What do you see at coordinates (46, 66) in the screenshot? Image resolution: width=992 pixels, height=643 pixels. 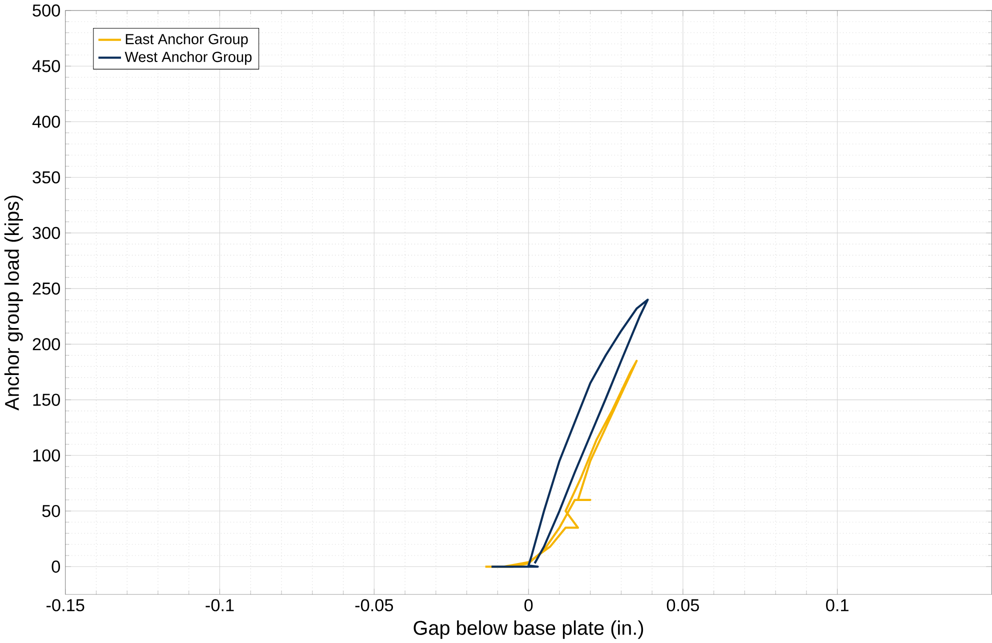 I see `y-tick-label: 450` at bounding box center [46, 66].